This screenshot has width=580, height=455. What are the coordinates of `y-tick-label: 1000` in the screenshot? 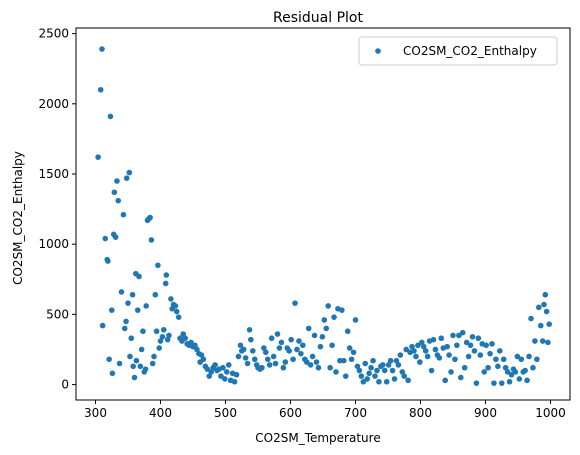 It's located at (53, 244).